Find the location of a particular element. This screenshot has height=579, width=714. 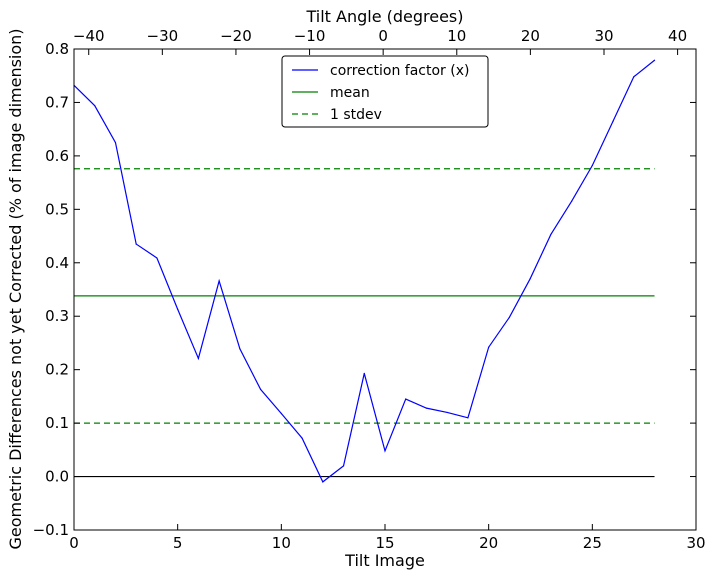

legend: correction factor (x) mean 1 stdev is located at coordinates (385, 91).